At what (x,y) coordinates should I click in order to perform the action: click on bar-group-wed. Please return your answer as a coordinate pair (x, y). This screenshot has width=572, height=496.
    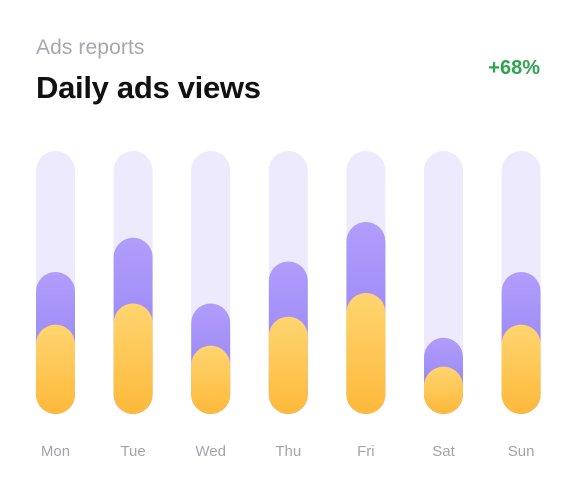
    Looking at the image, I should click on (211, 282).